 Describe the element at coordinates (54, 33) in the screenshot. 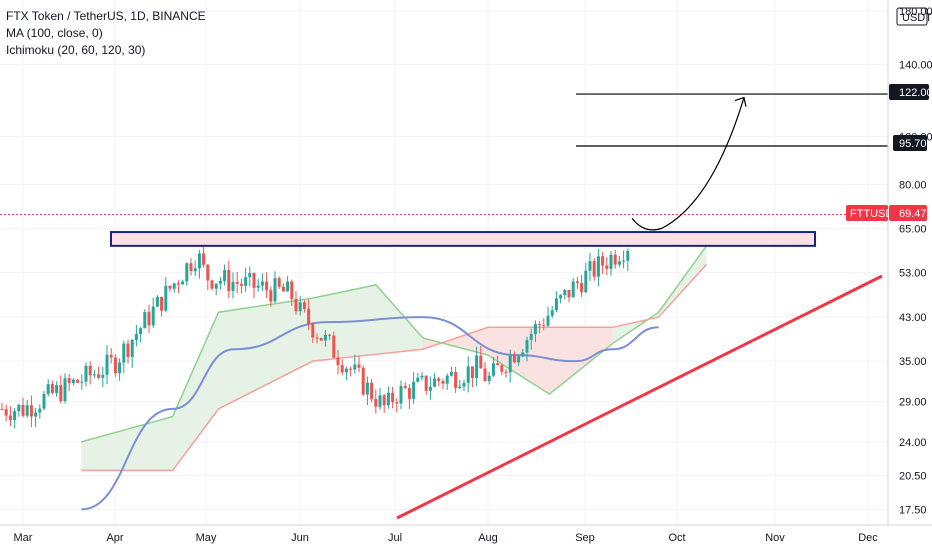

I see `legend-ma: MA (100, close, 0)` at that location.